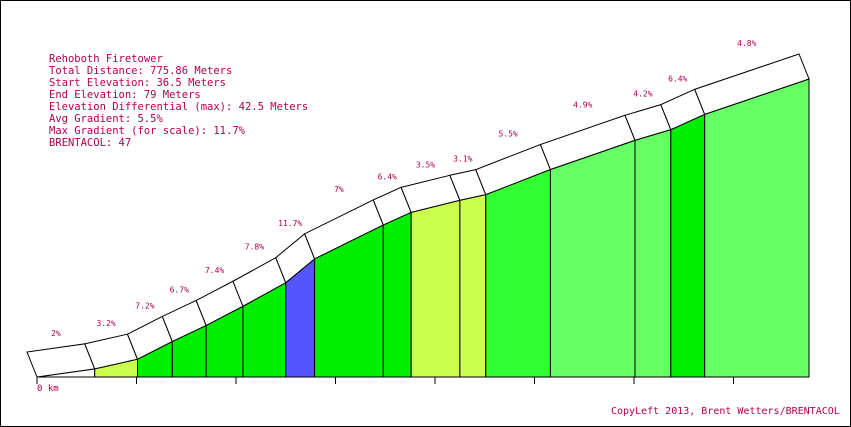 The image size is (851, 427). I want to click on avg-gradient: Avg Gradient: 5.5%, so click(106, 119).